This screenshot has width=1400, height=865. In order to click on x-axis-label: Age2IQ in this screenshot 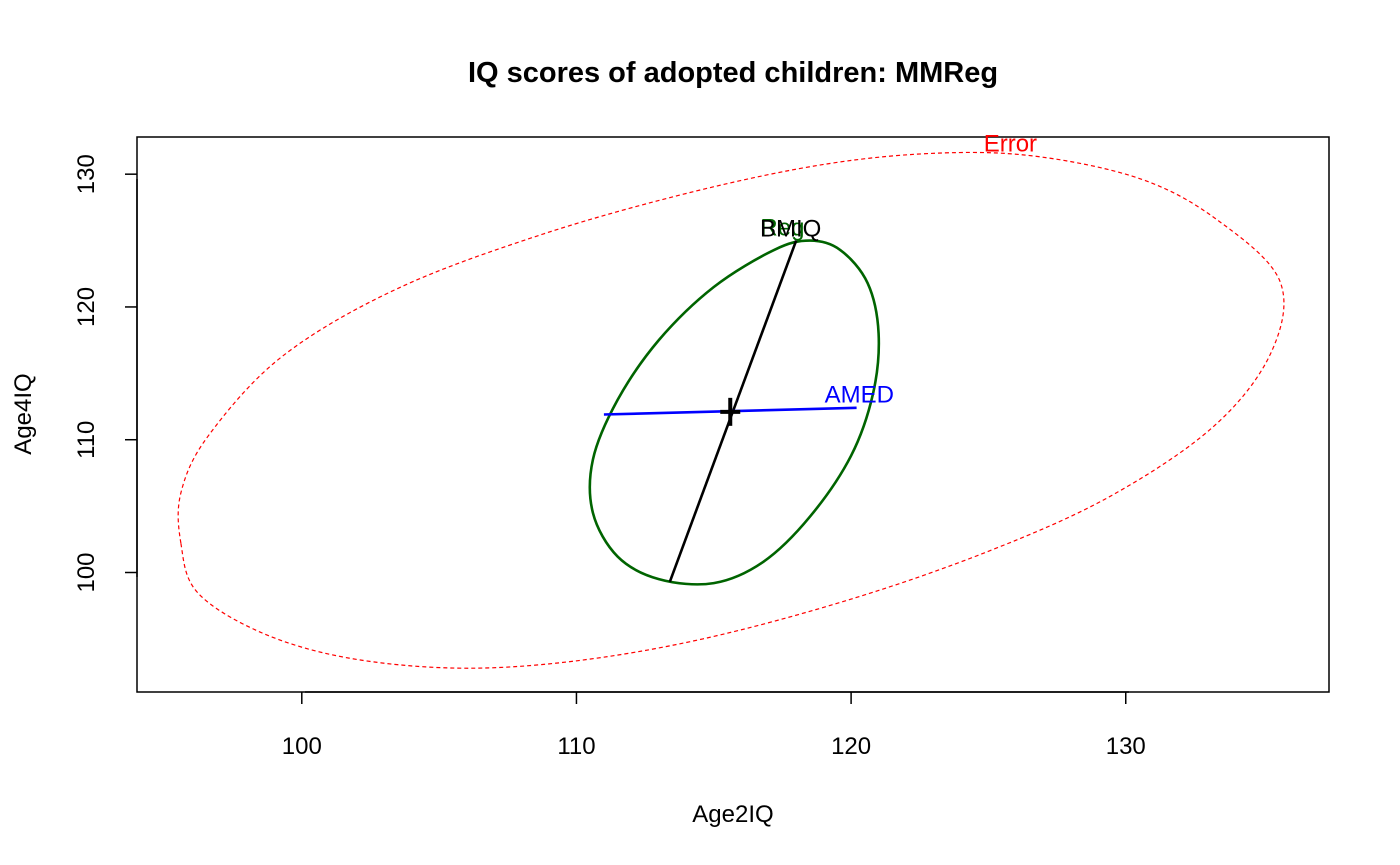, I will do `click(732, 814)`.